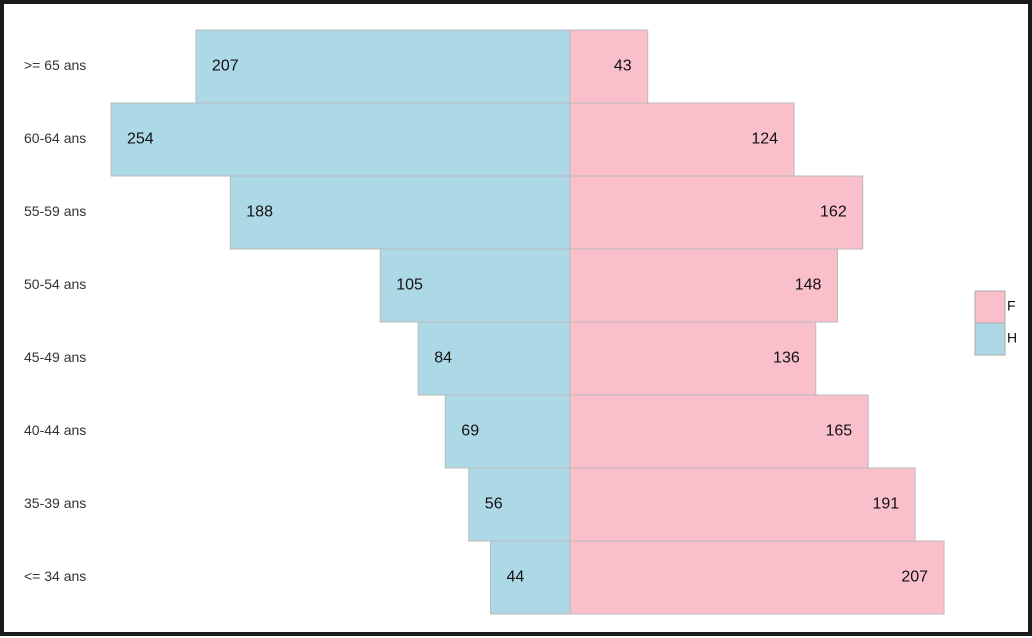  What do you see at coordinates (838, 431) in the screenshot?
I see `value-label: 165` at bounding box center [838, 431].